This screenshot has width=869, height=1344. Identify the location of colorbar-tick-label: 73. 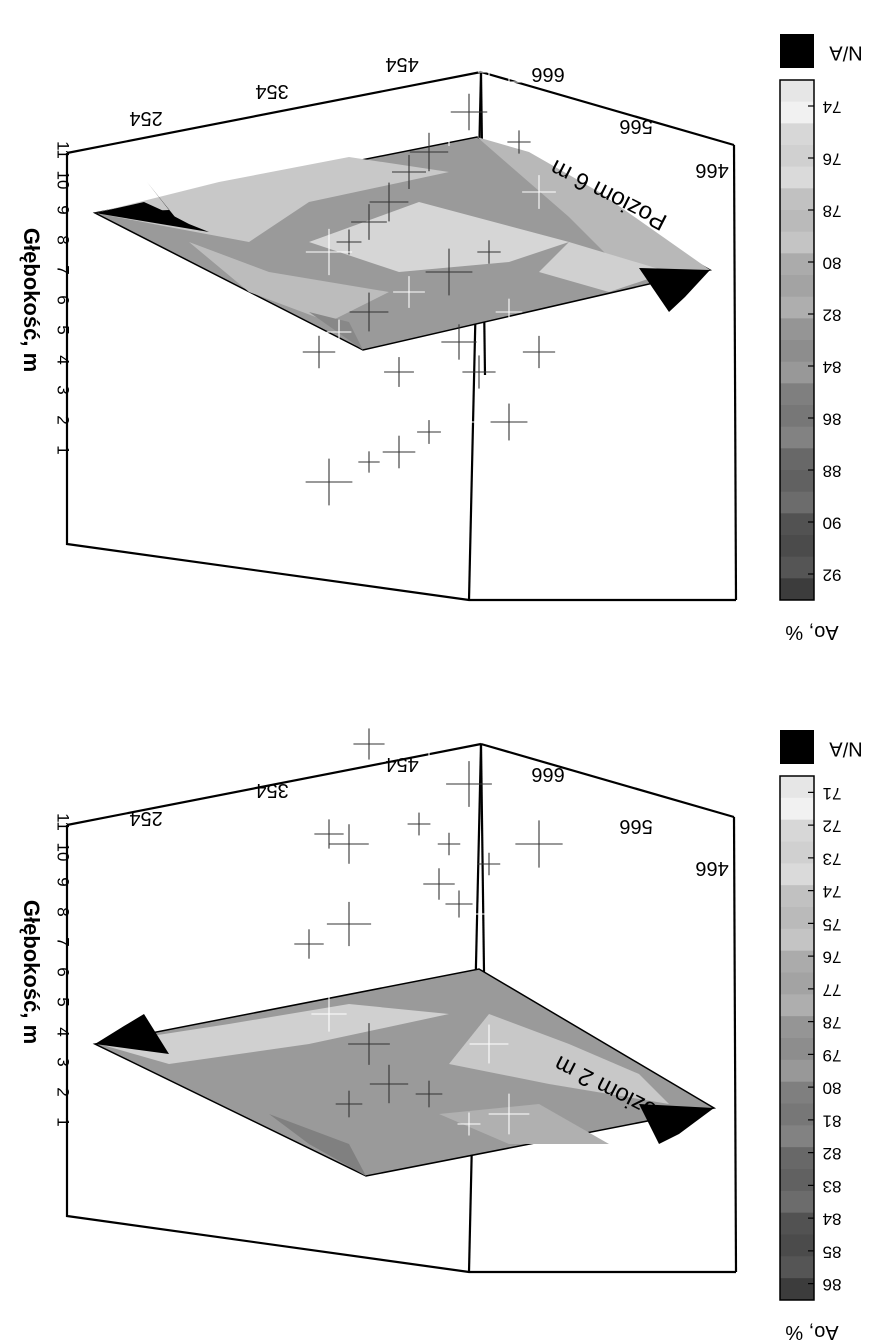
(832, 858).